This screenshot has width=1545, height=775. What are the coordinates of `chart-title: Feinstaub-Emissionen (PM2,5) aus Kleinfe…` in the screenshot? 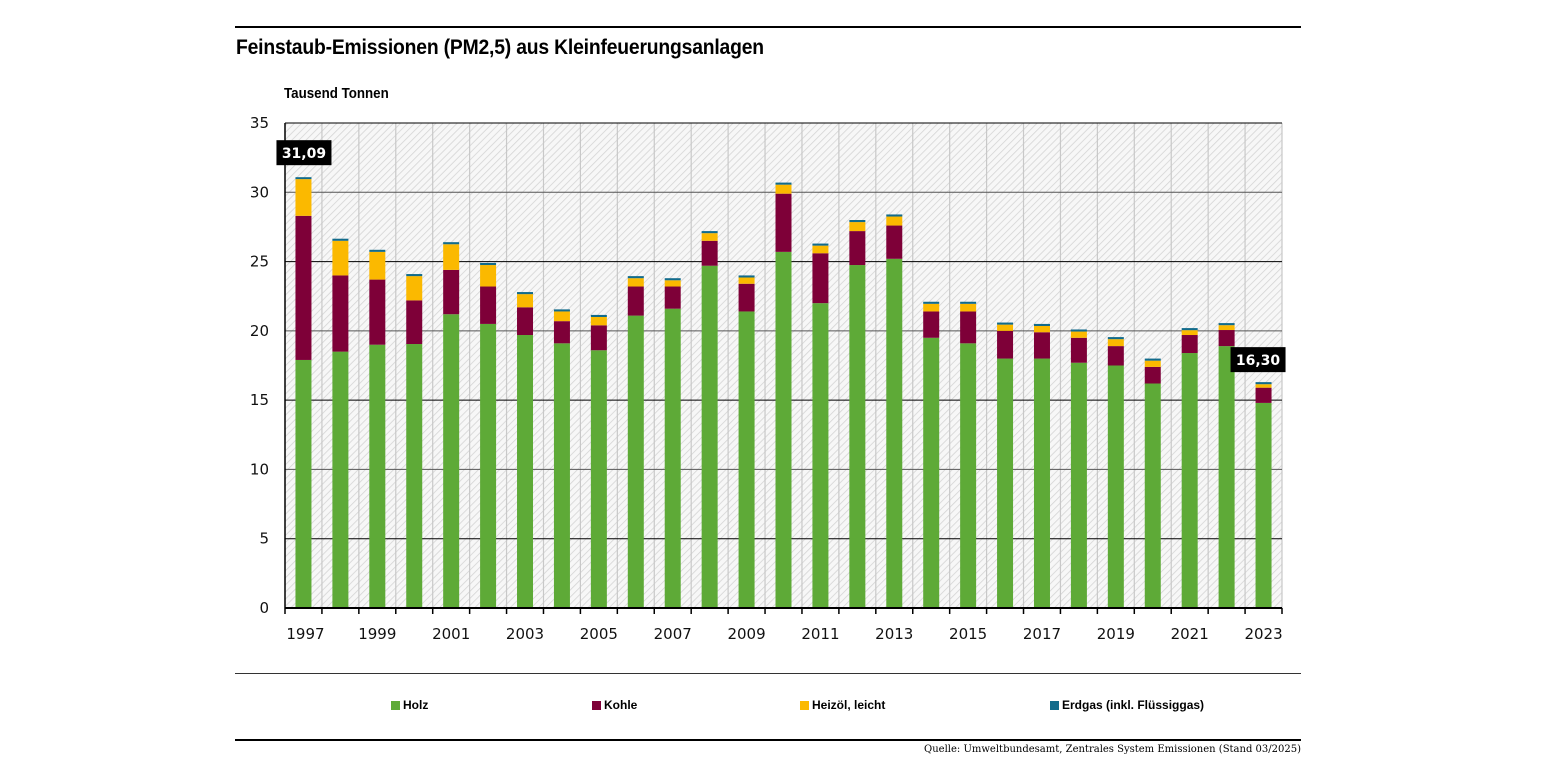 It's located at (500, 47).